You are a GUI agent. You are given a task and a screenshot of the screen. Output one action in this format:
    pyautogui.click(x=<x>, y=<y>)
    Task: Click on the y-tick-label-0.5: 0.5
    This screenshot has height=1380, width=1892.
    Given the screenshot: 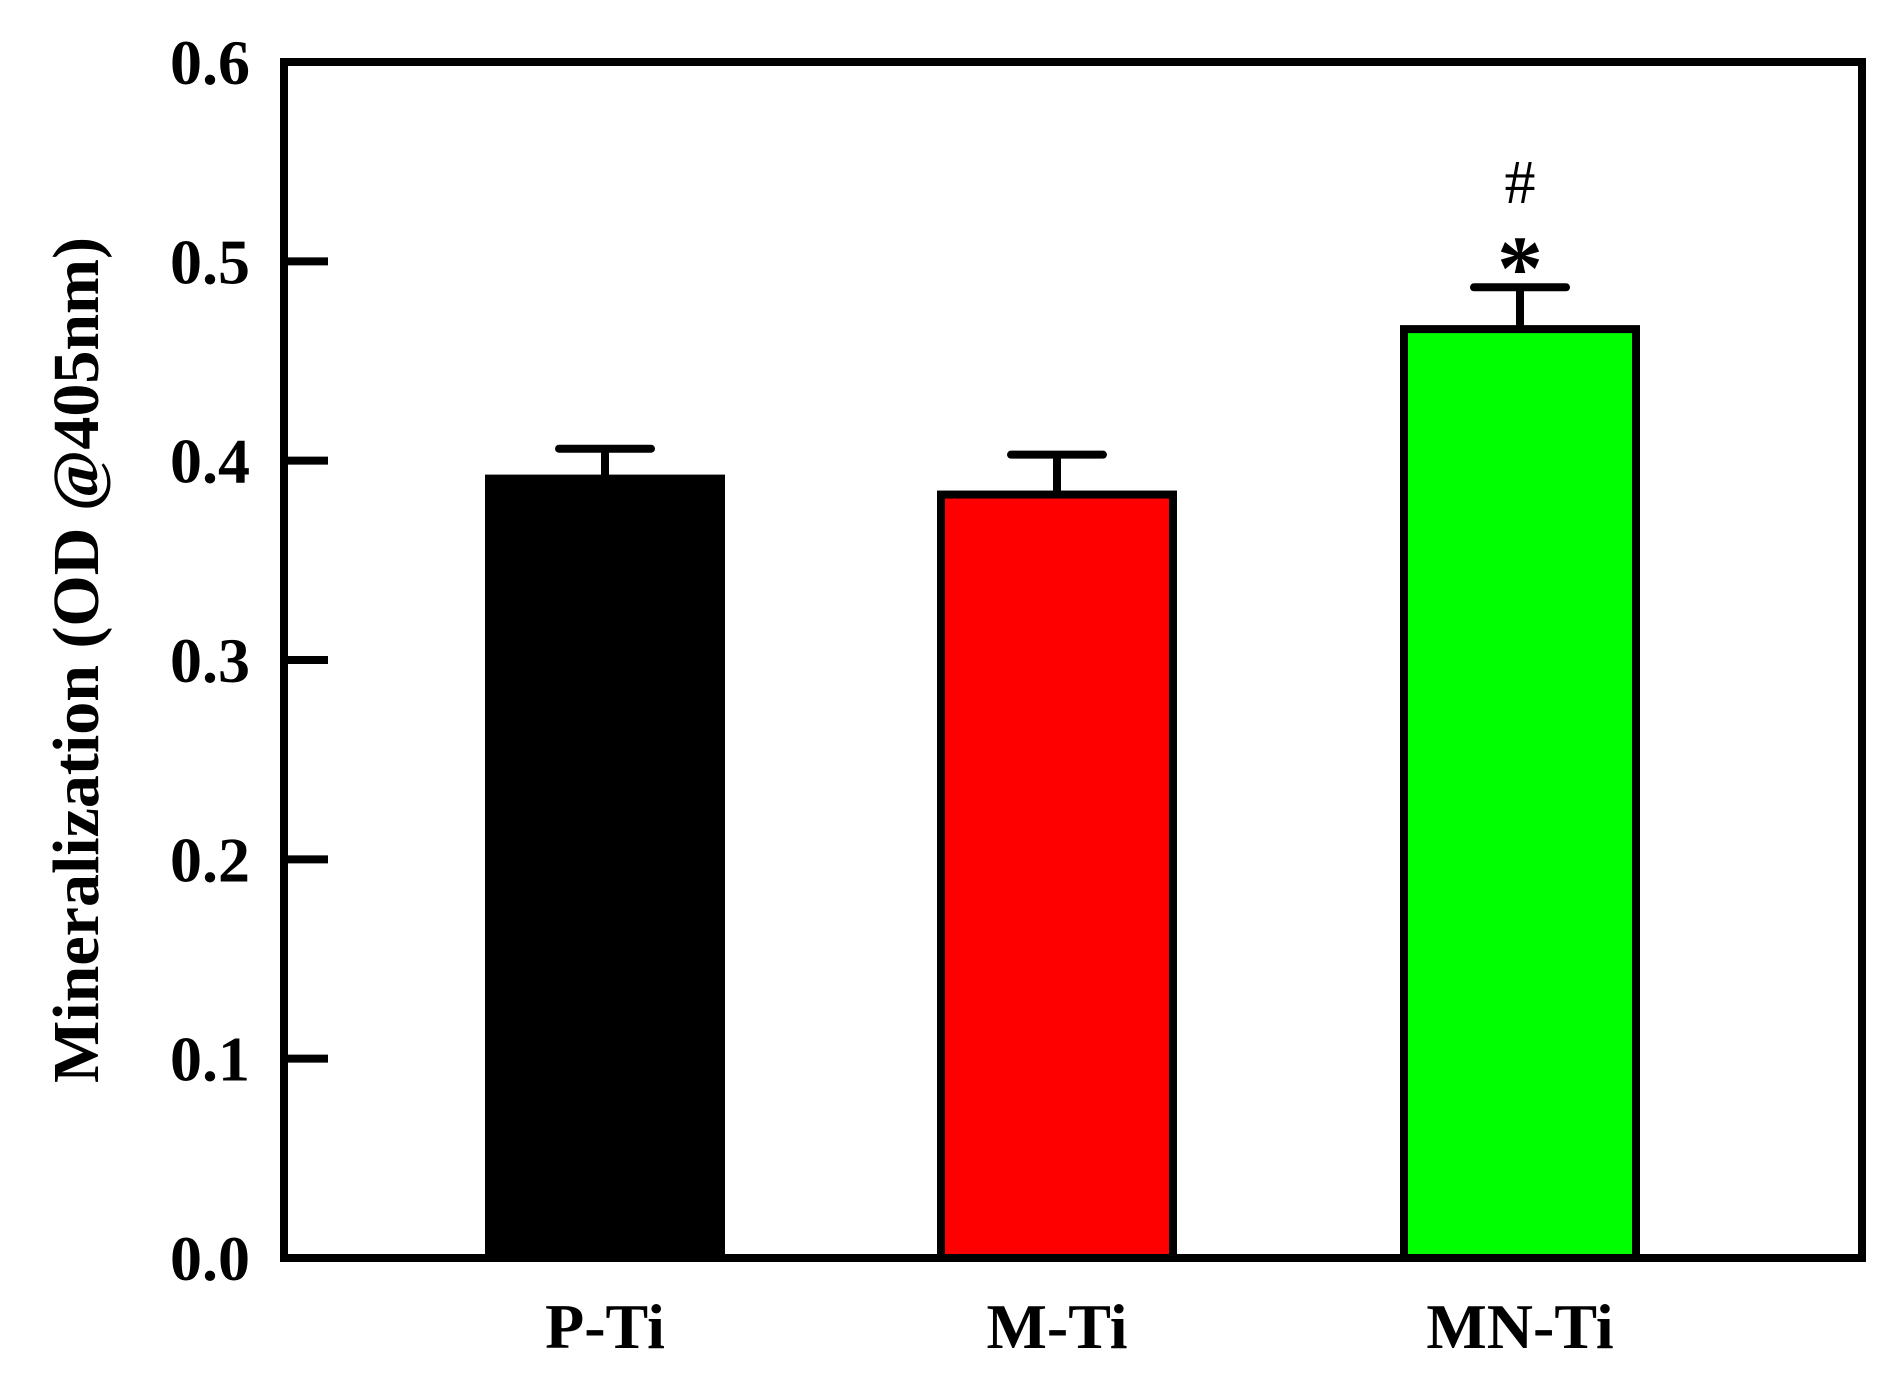 What is the action you would take?
    pyautogui.click(x=210, y=261)
    